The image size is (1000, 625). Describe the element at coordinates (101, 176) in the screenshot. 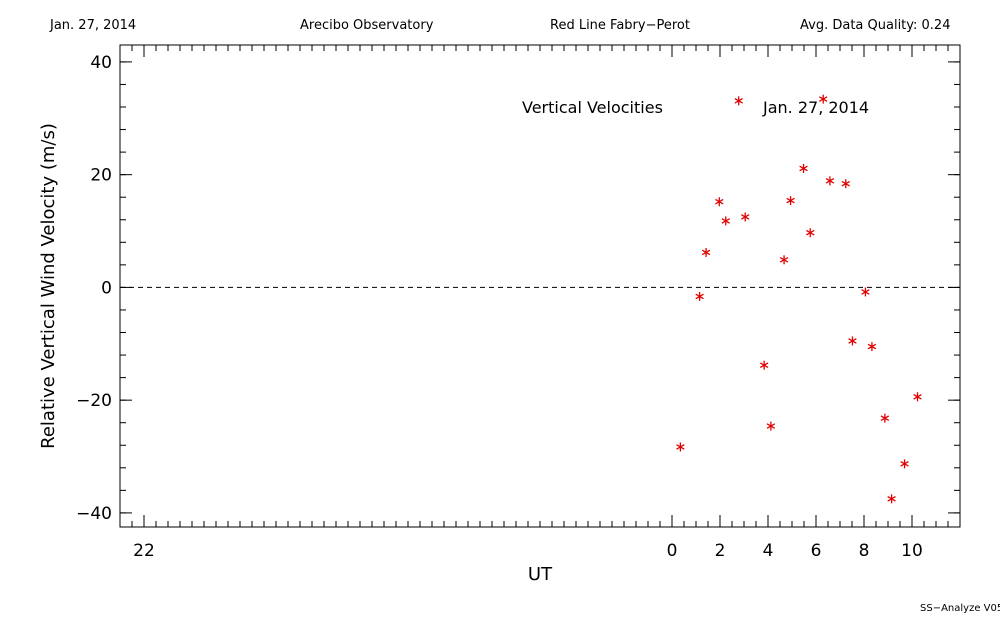

I see `y-tick-label: 20` at that location.